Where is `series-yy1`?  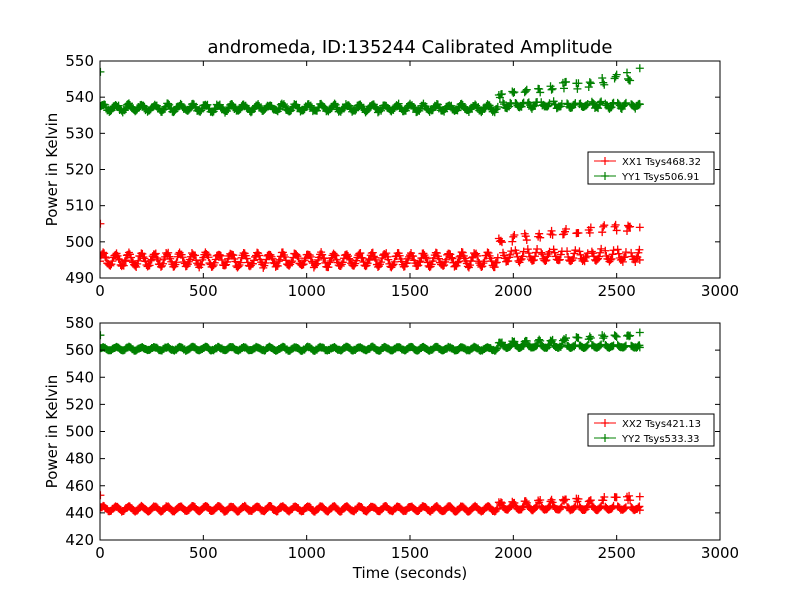
series-yy1 is located at coordinates (372, 90).